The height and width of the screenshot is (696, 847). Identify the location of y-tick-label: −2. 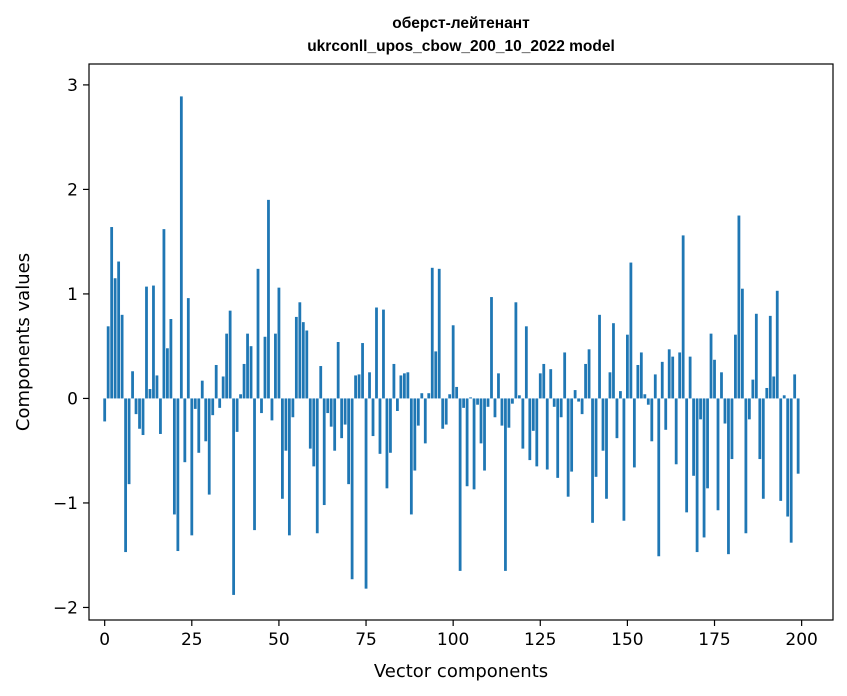
(65, 608).